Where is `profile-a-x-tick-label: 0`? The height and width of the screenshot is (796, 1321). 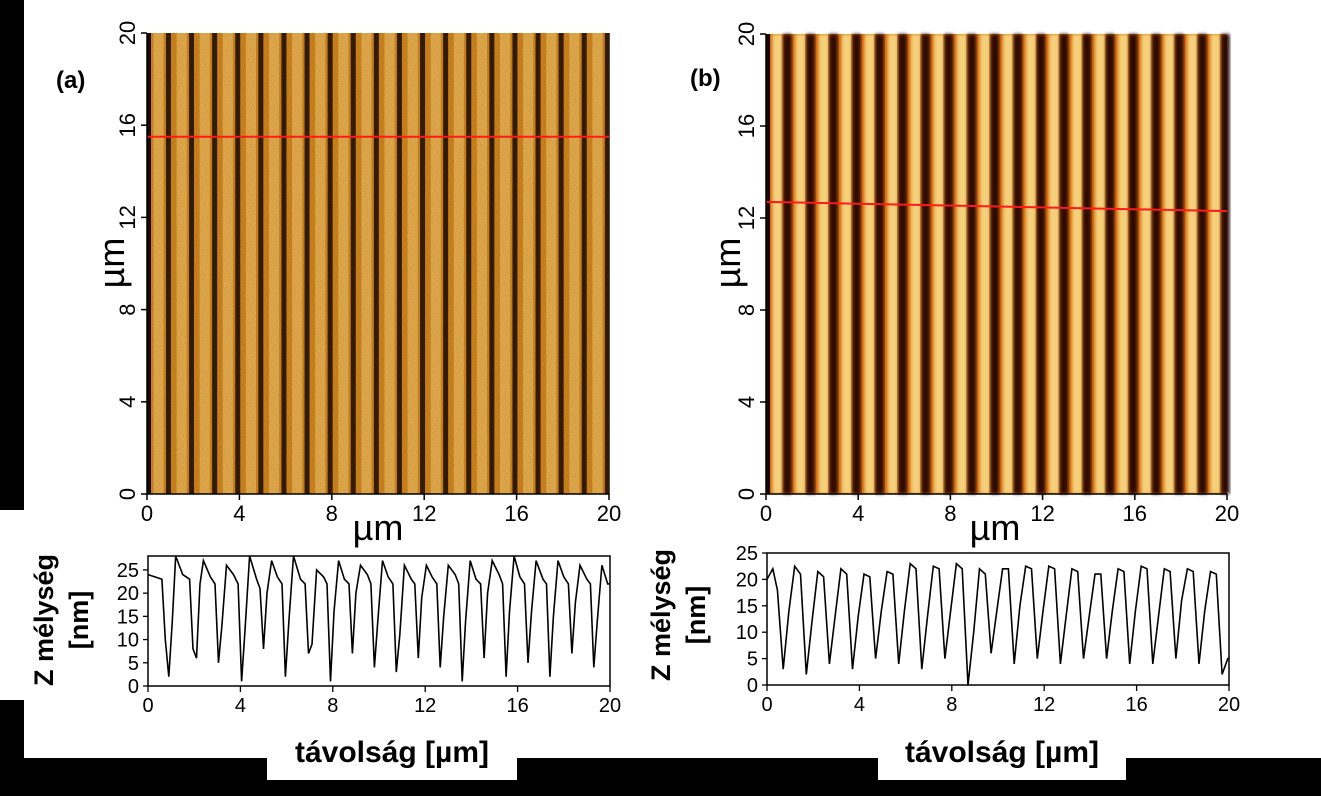 profile-a-x-tick-label: 0 is located at coordinates (147, 706).